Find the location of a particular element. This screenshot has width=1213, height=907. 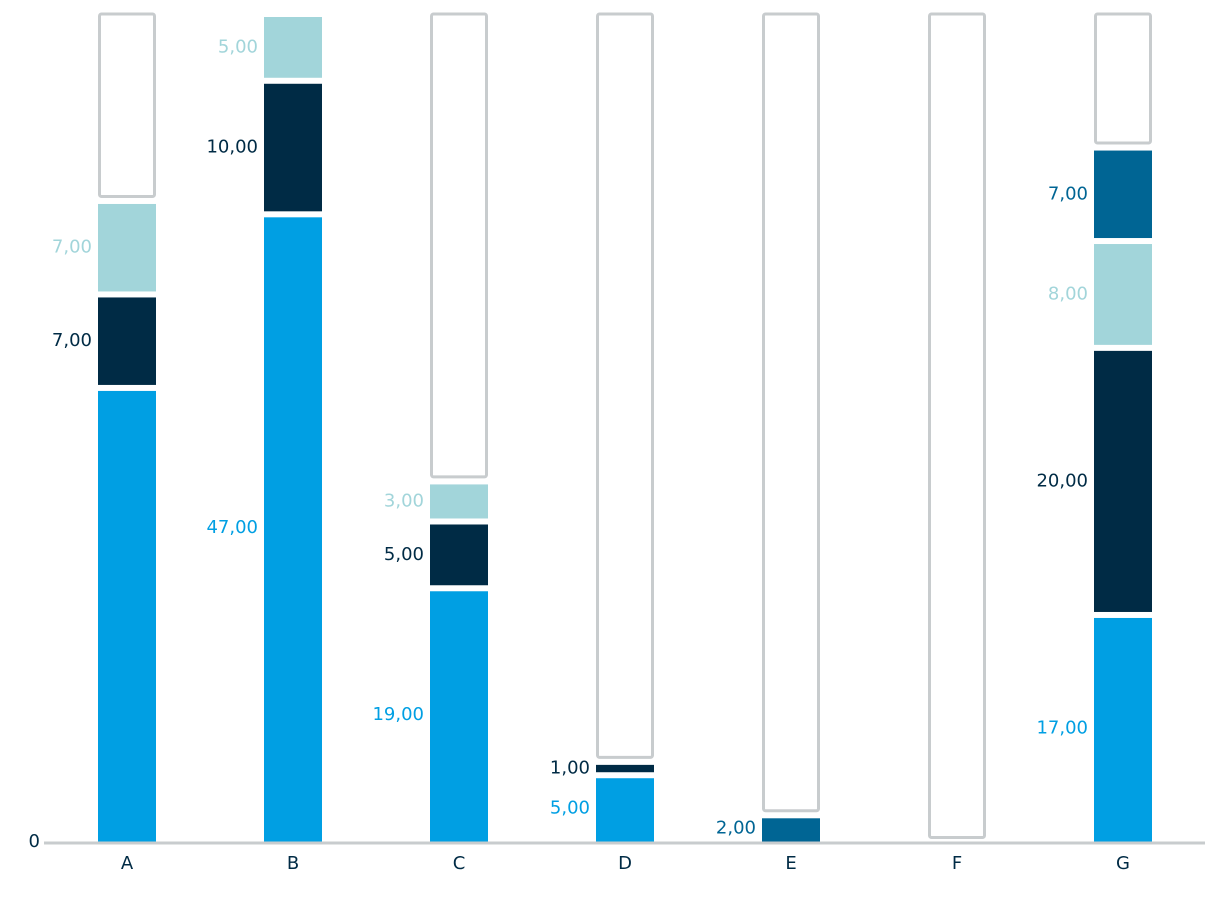

data-label: 19,00 is located at coordinates (398, 714).